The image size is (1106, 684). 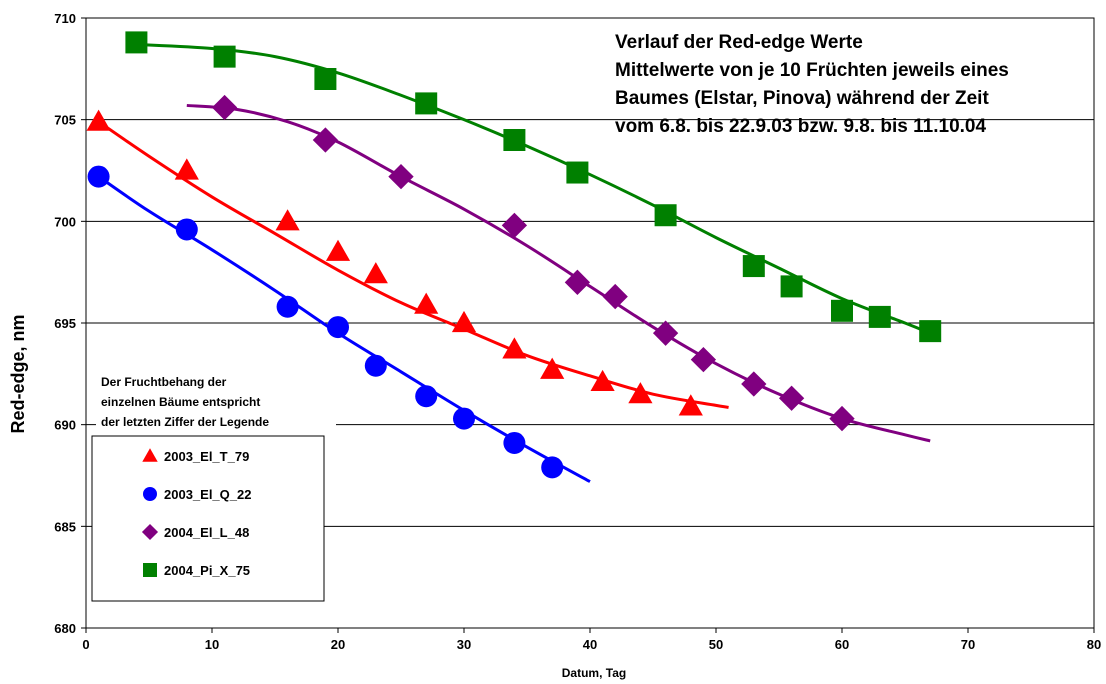 What do you see at coordinates (65, 628) in the screenshot?
I see `y-tick-label: 680` at bounding box center [65, 628].